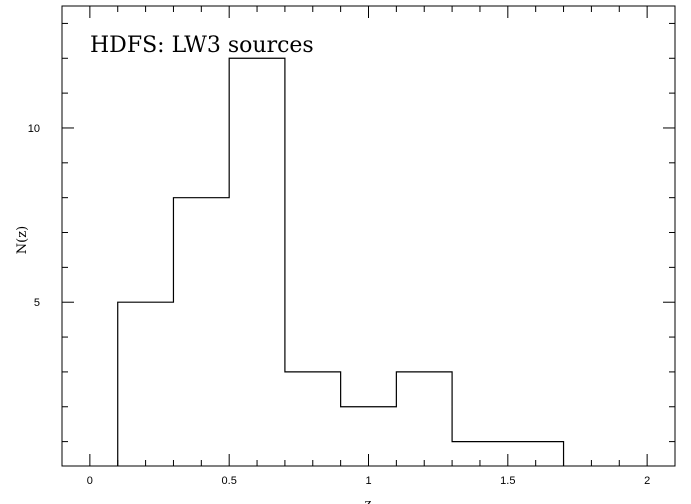  I want to click on y-tick-label: 5, so click(37, 303).